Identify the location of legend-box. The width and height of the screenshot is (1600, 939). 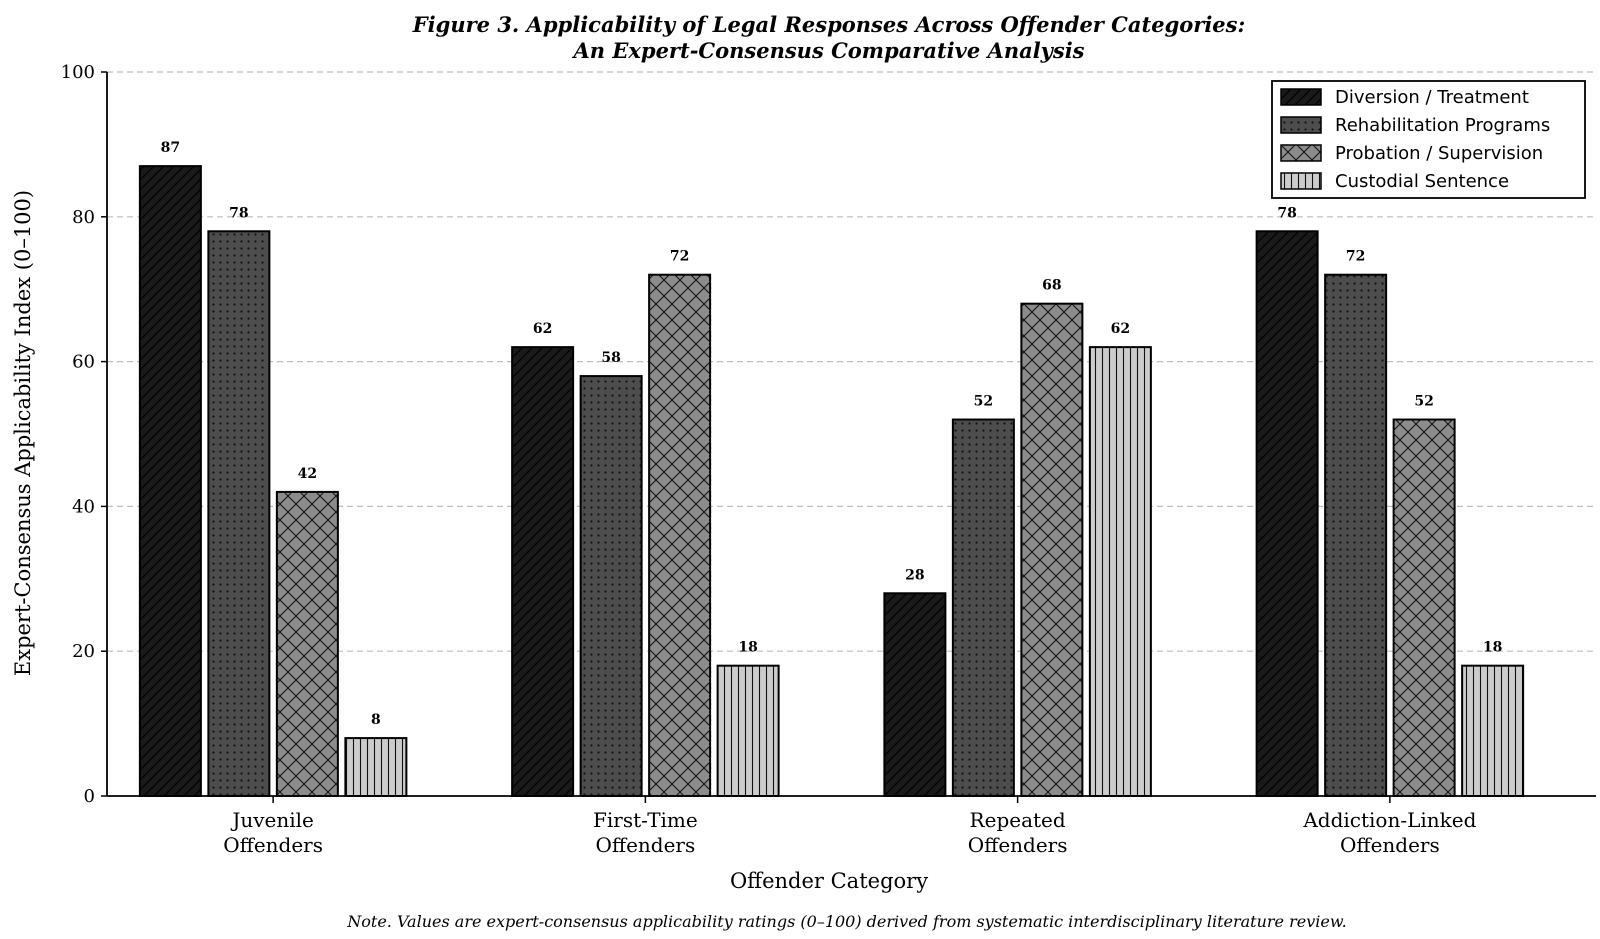
(1428, 139).